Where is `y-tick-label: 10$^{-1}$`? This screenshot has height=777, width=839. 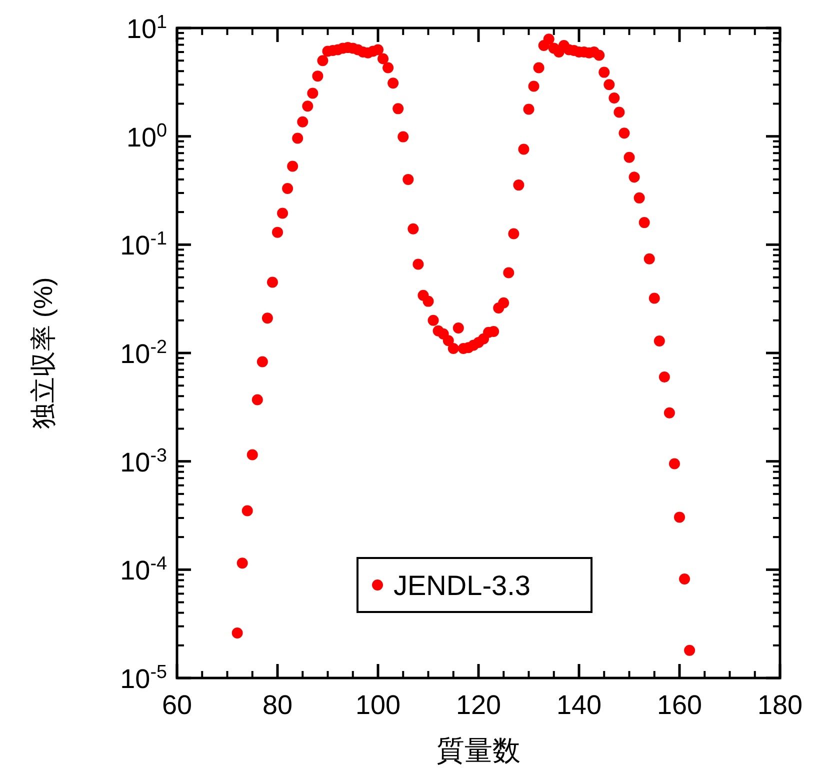 y-tick-label: 10$^{-1}$ is located at coordinates (143, 244).